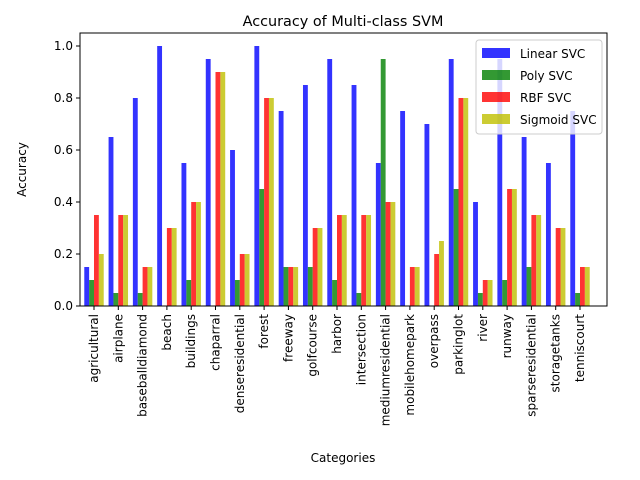 The height and width of the screenshot is (480, 640). I want to click on bar-poly-svc-river, so click(480, 299).